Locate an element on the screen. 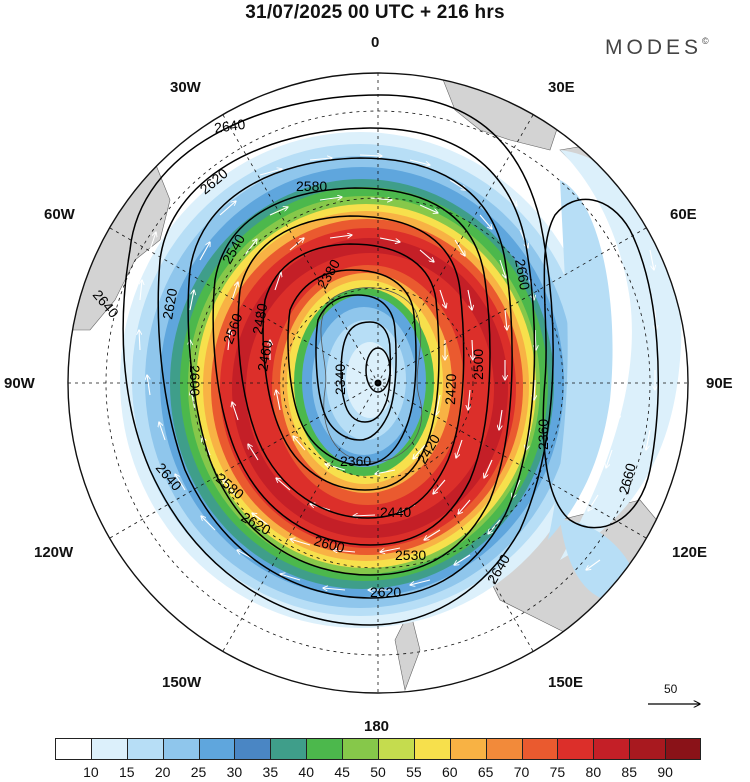 This screenshot has height=782, width=750. colorbar-tick-label: 65 is located at coordinates (485, 772).